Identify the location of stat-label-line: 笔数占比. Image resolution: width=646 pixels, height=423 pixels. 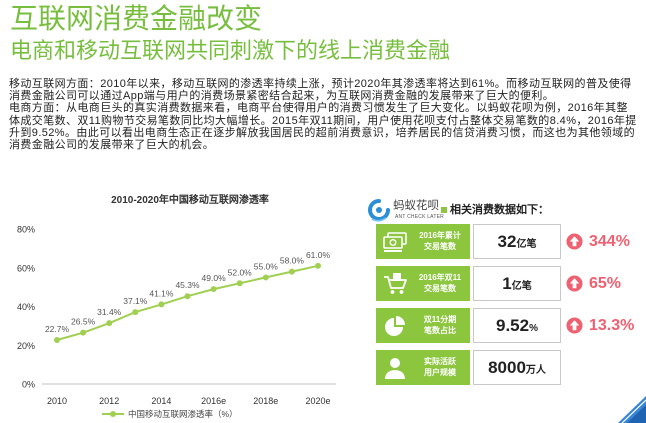
(440, 330).